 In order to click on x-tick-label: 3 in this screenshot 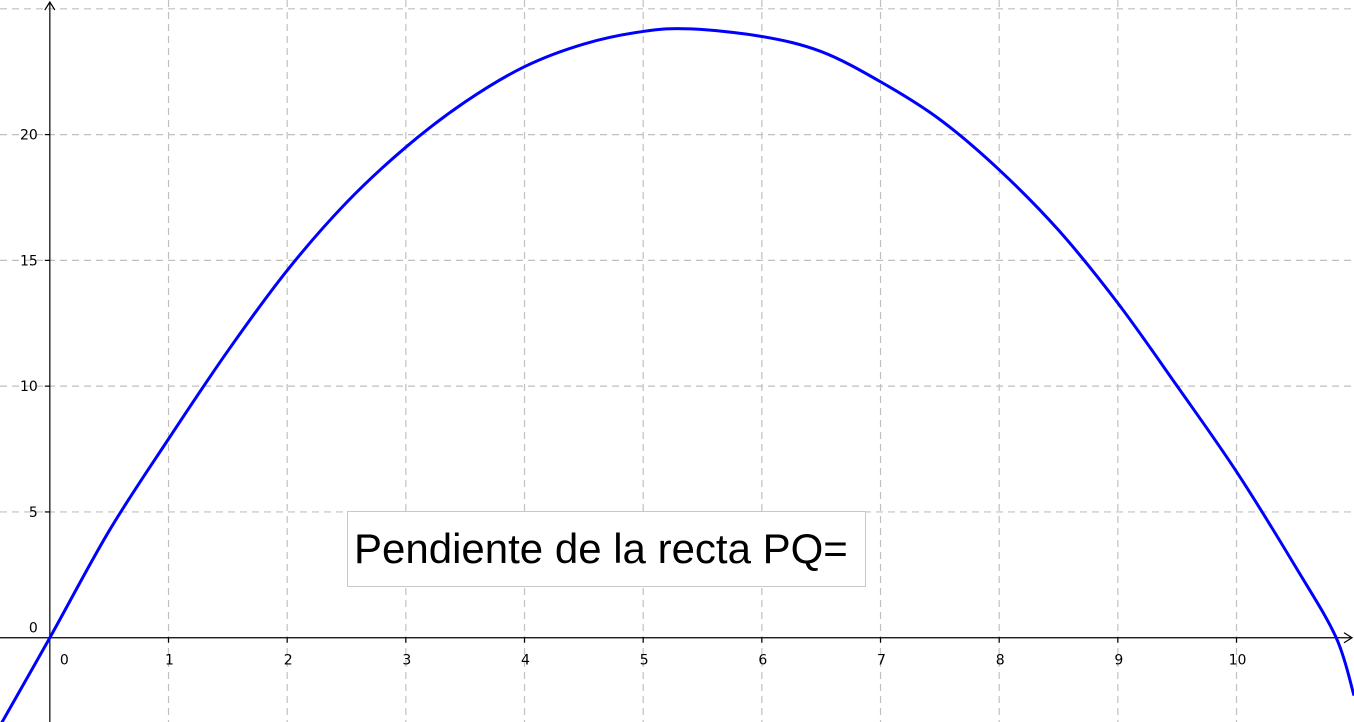, I will do `click(406, 661)`.